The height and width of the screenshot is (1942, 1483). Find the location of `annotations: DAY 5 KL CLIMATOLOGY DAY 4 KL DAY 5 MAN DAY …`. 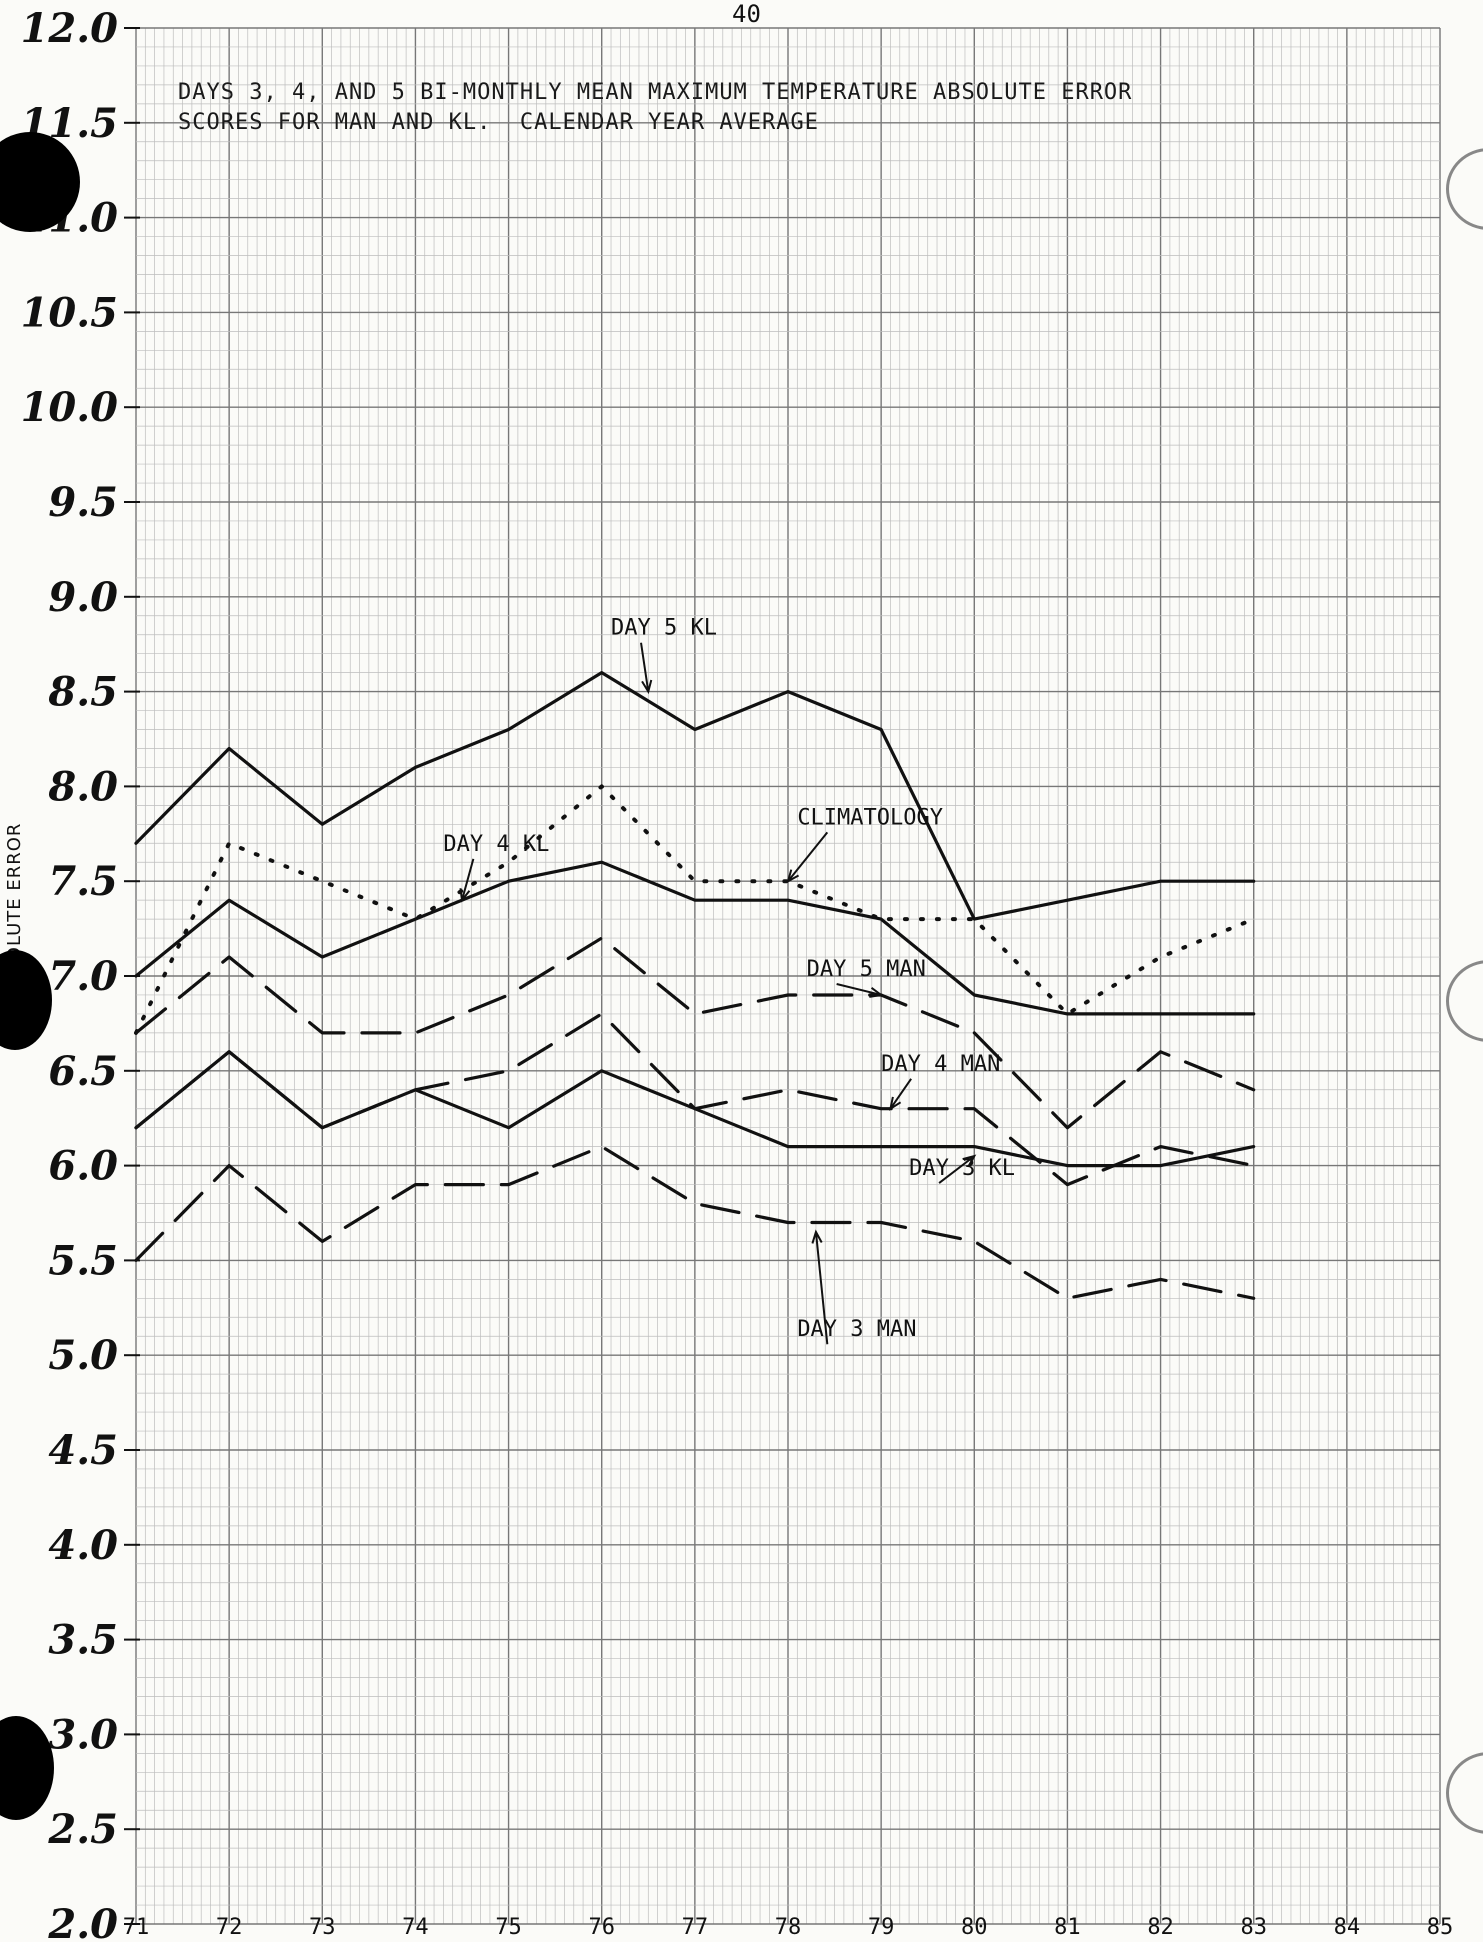

annotations: DAY 5 KL CLIMATOLOGY DAY 4 KL DAY 5 MAN DAY … is located at coordinates (729, 980).